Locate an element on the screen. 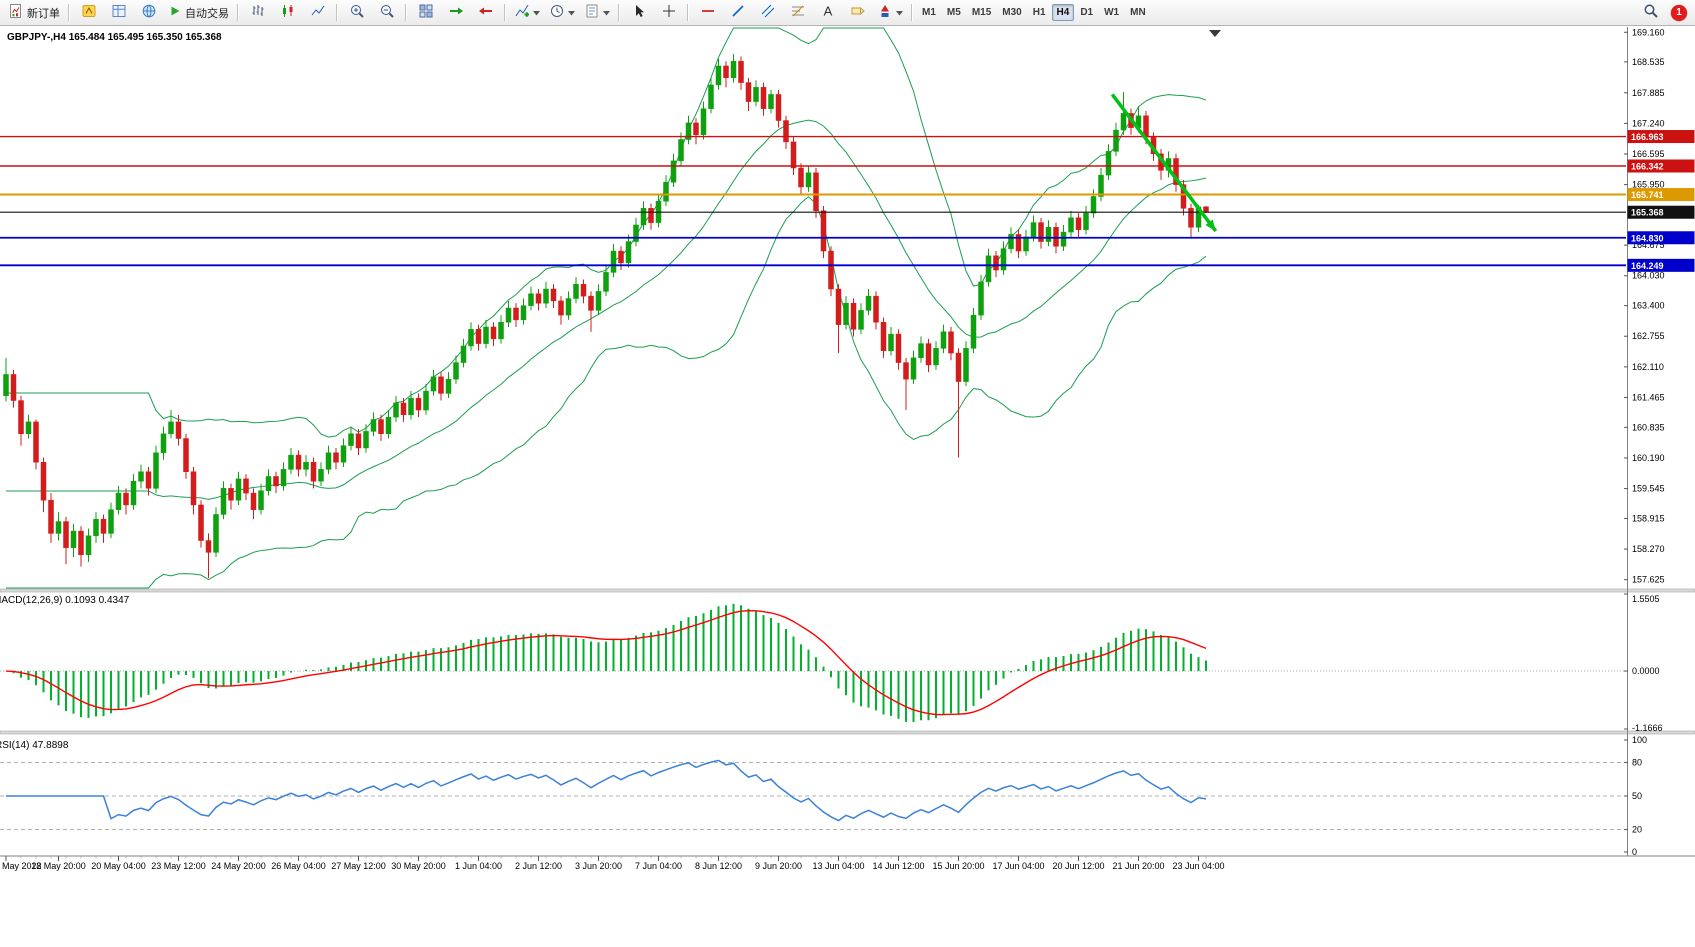  new-order-button: 新订单 is located at coordinates (34, 12).